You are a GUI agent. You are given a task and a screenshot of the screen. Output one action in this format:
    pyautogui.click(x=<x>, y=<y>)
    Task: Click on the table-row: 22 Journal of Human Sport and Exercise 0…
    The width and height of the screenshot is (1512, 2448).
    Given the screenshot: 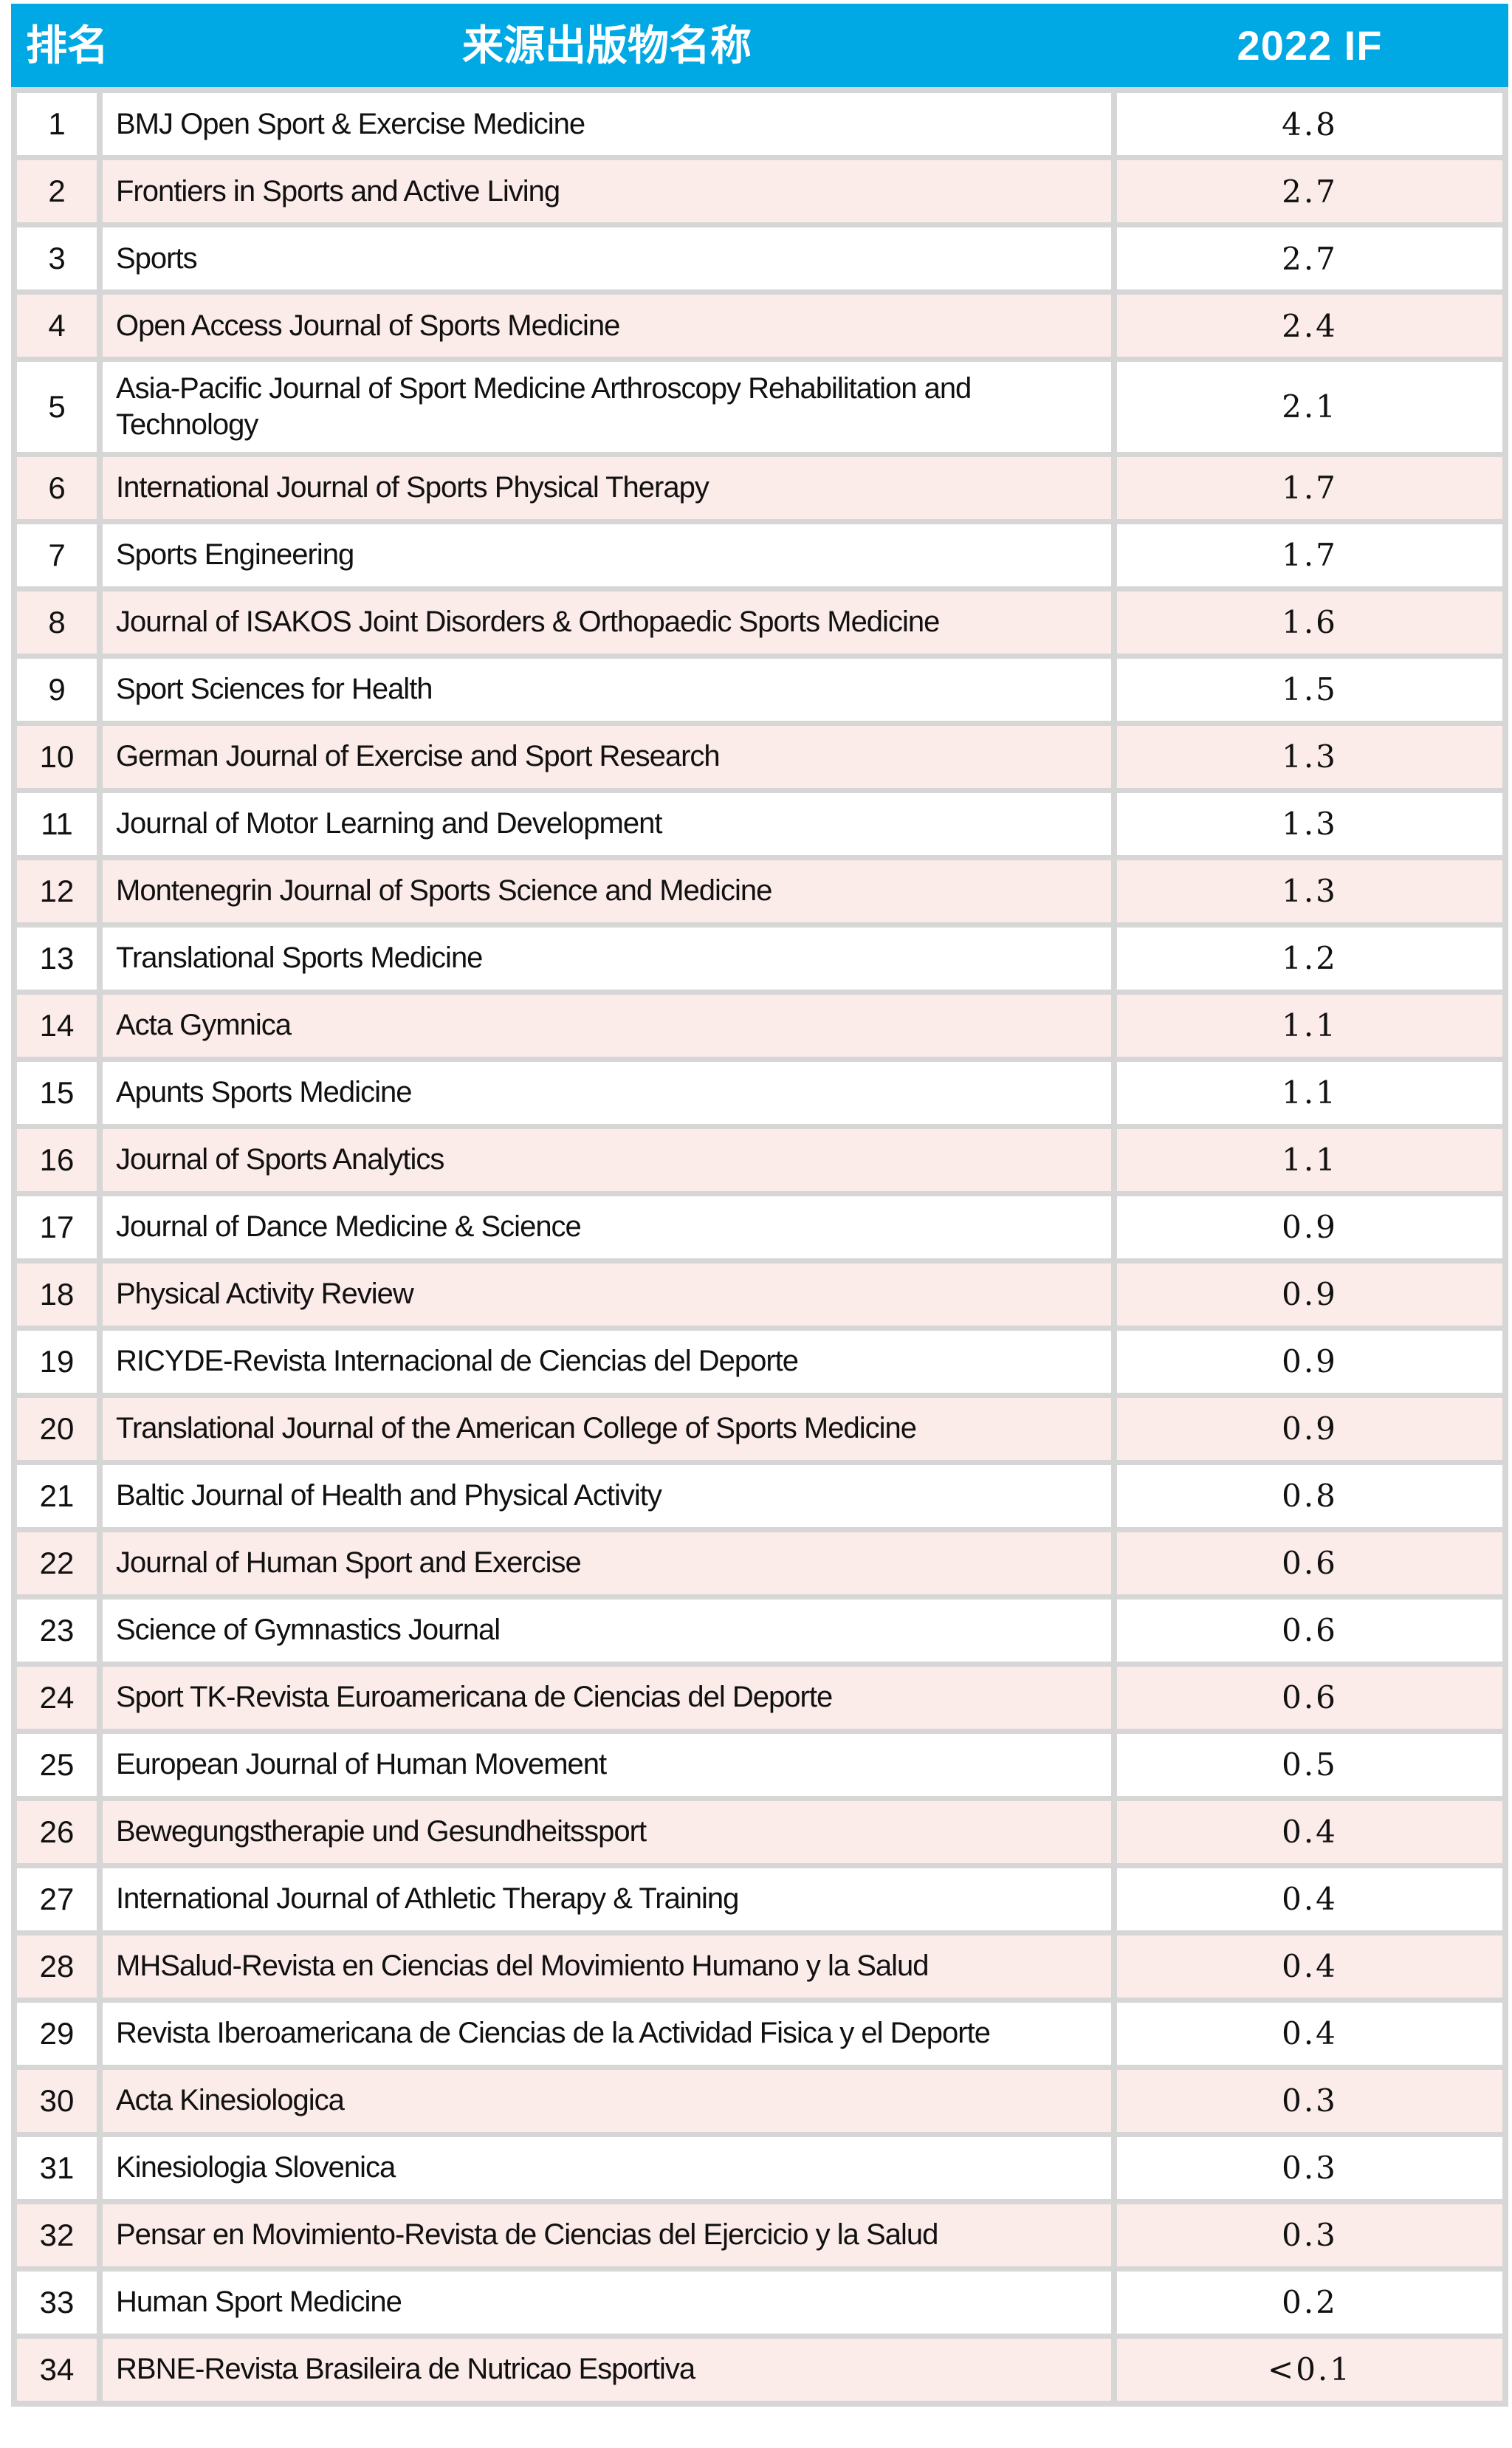 What is the action you would take?
    pyautogui.click(x=759, y=1563)
    